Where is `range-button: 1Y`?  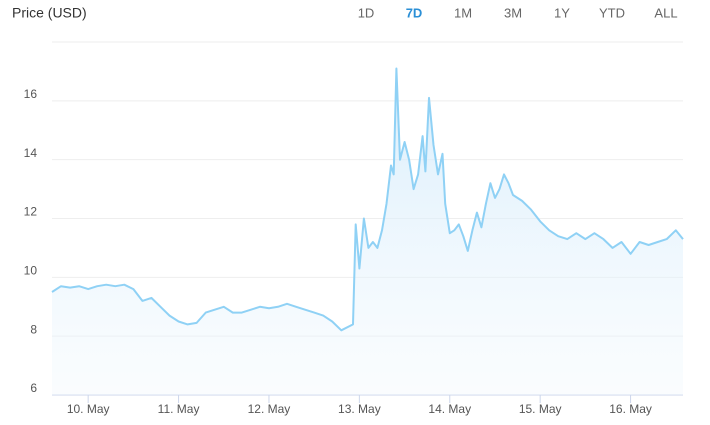
range-button: 1Y is located at coordinates (562, 12).